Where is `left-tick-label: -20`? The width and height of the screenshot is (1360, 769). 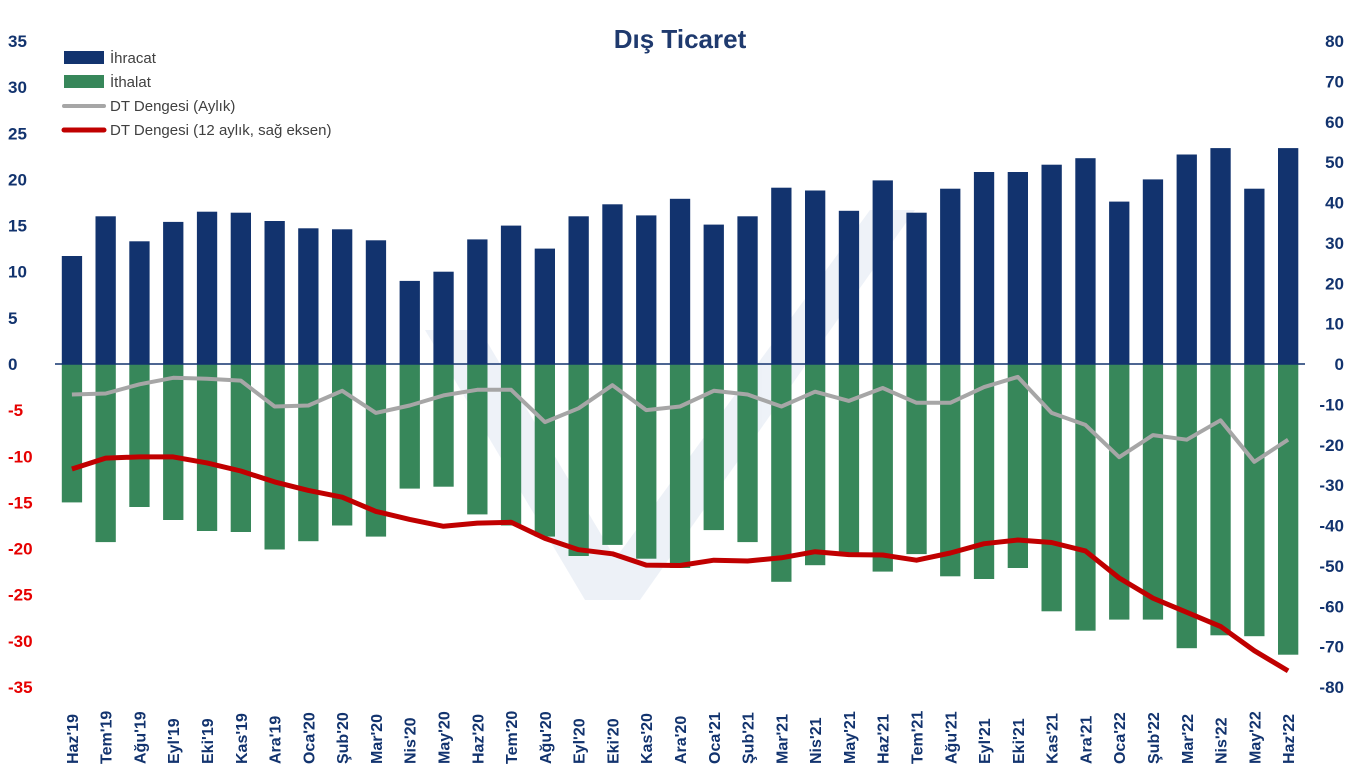
left-tick-label: -20 is located at coordinates (20, 549).